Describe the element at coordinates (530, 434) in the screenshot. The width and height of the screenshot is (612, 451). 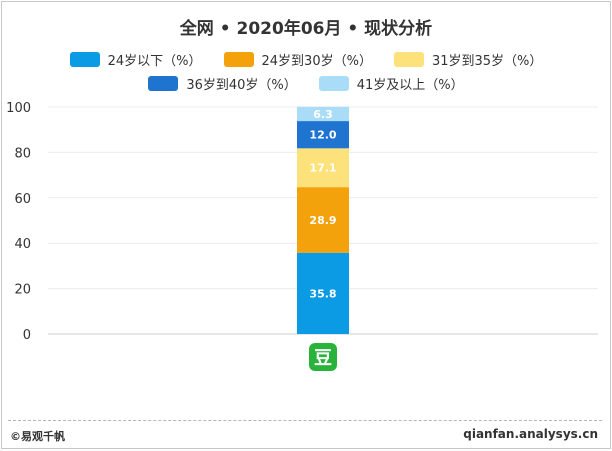
I see `footer-source-url: qianfan.analysys.cn` at that location.